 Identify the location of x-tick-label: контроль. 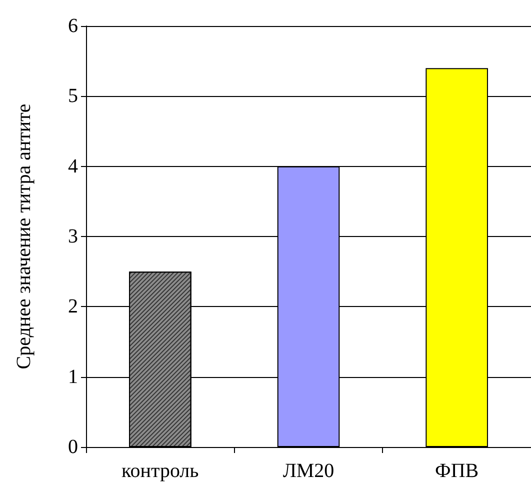
(160, 471).